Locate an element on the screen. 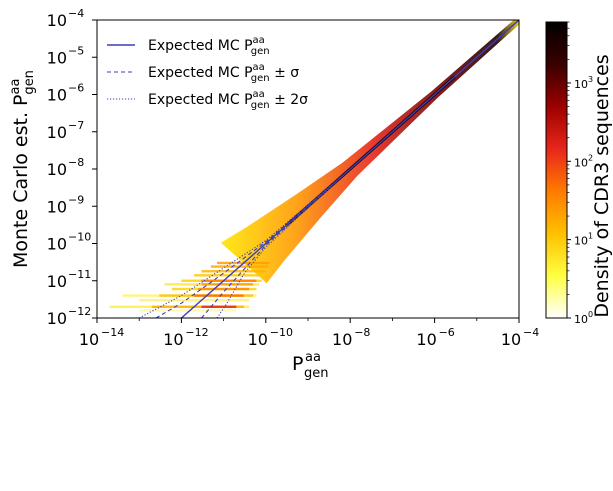 Image resolution: width=613 pixels, height=491 pixels. y-axis-title-text: Monte Carlo est. Paagen is located at coordinates (22, 169).